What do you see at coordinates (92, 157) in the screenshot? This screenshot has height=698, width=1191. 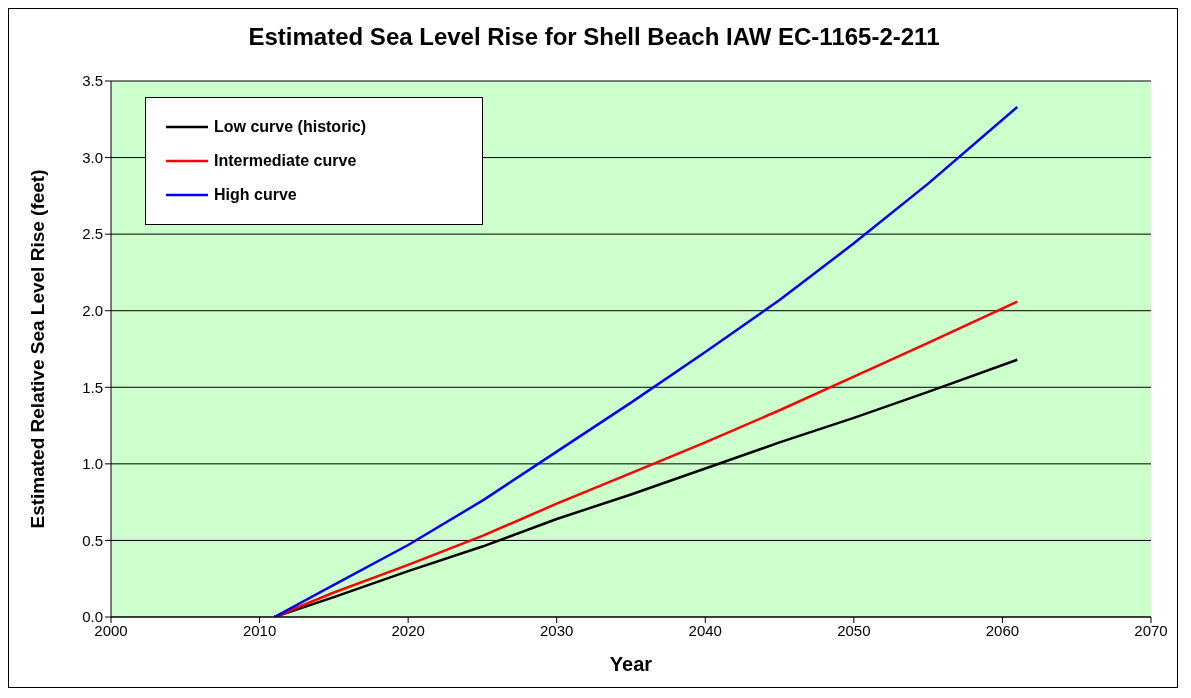 I see `y-tick-label: 3.0` at bounding box center [92, 157].